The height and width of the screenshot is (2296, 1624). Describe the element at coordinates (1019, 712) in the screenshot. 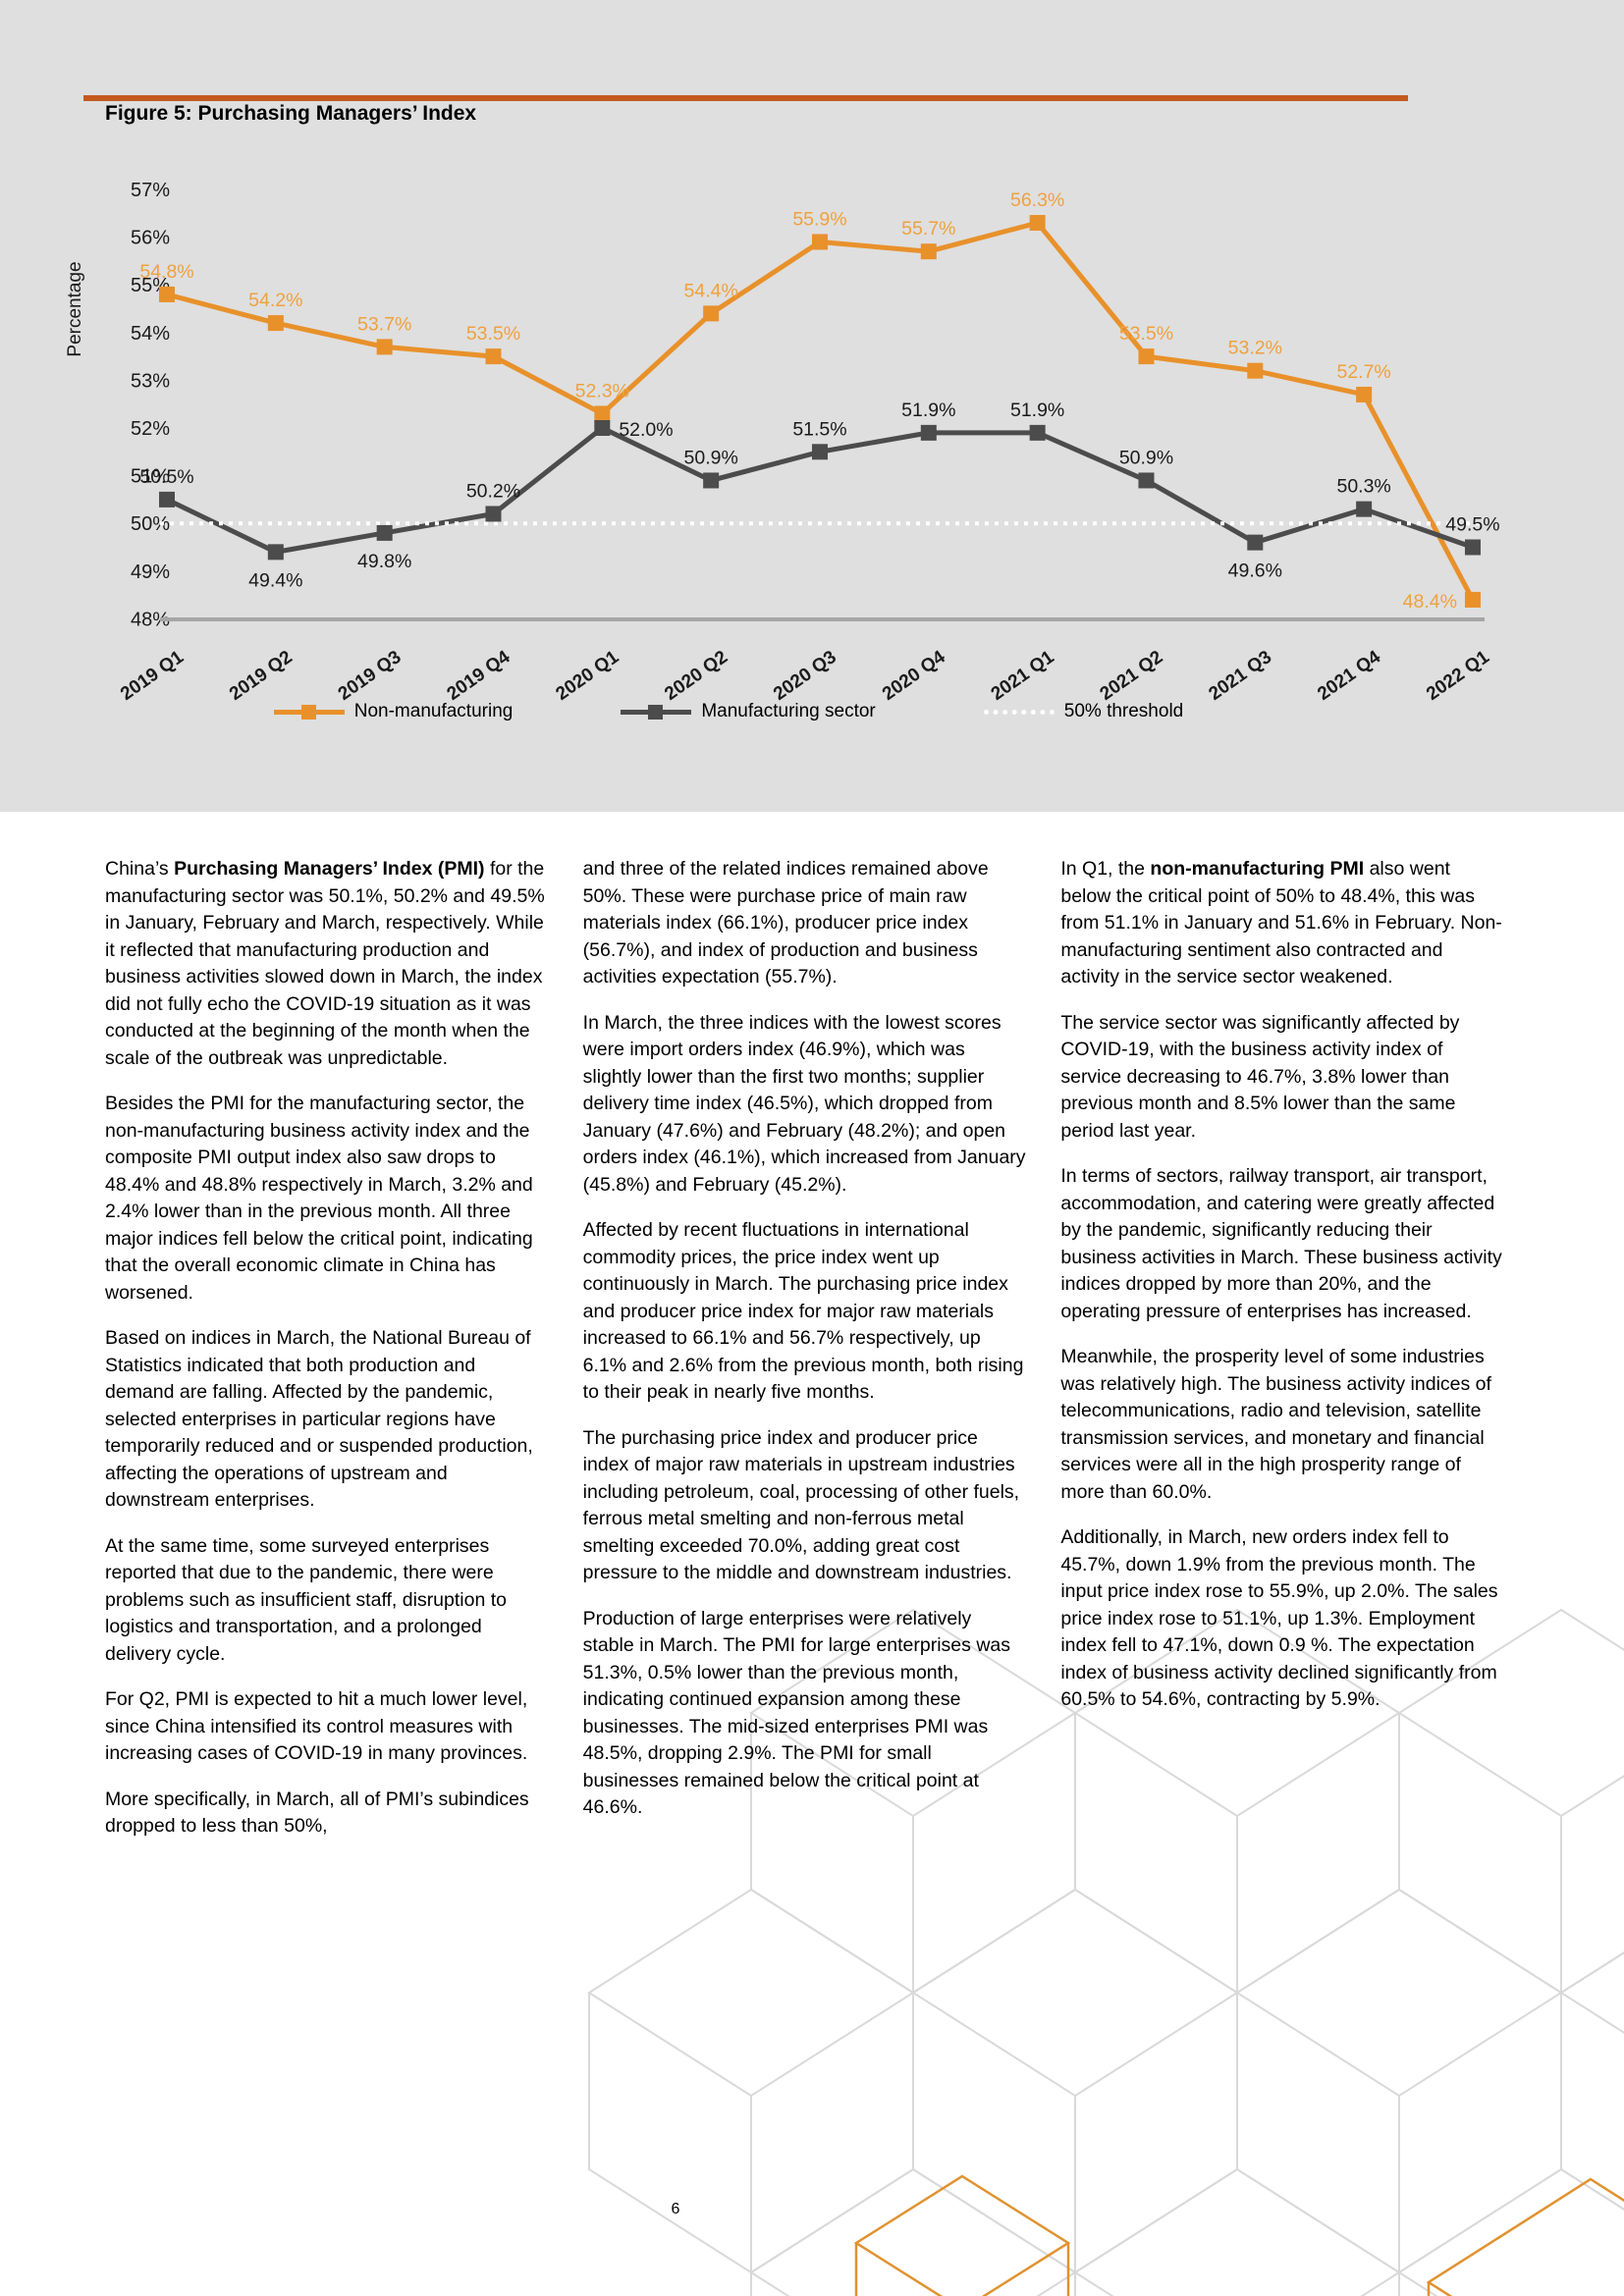

I see `legend-dotted-swatch` at that location.